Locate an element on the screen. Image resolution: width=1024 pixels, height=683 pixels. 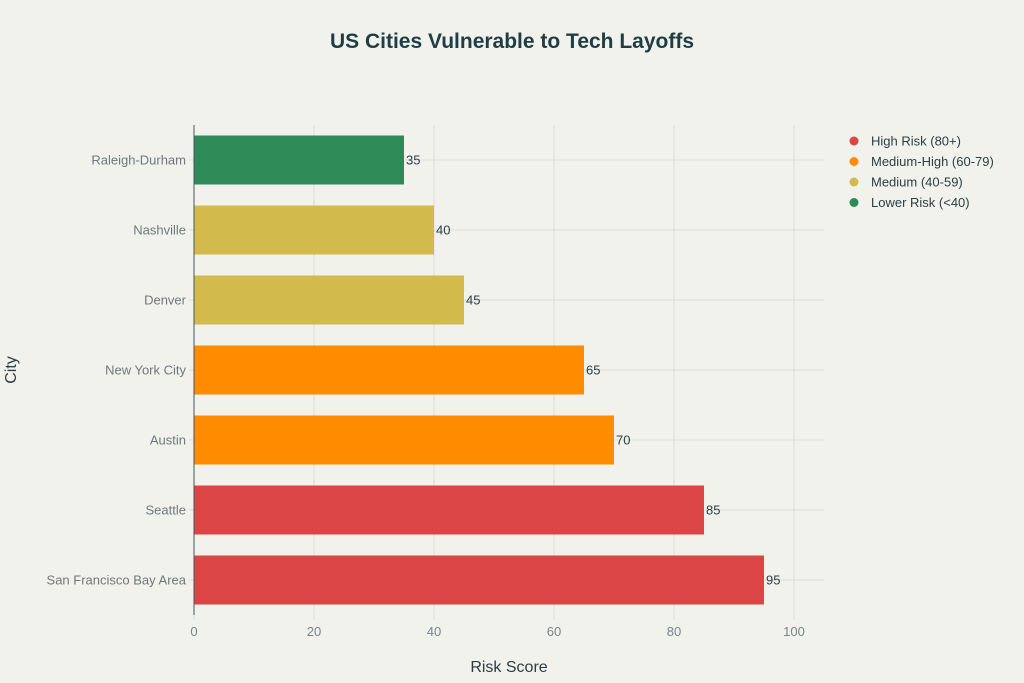
legend-item: High Risk (80+) is located at coordinates (905, 141).